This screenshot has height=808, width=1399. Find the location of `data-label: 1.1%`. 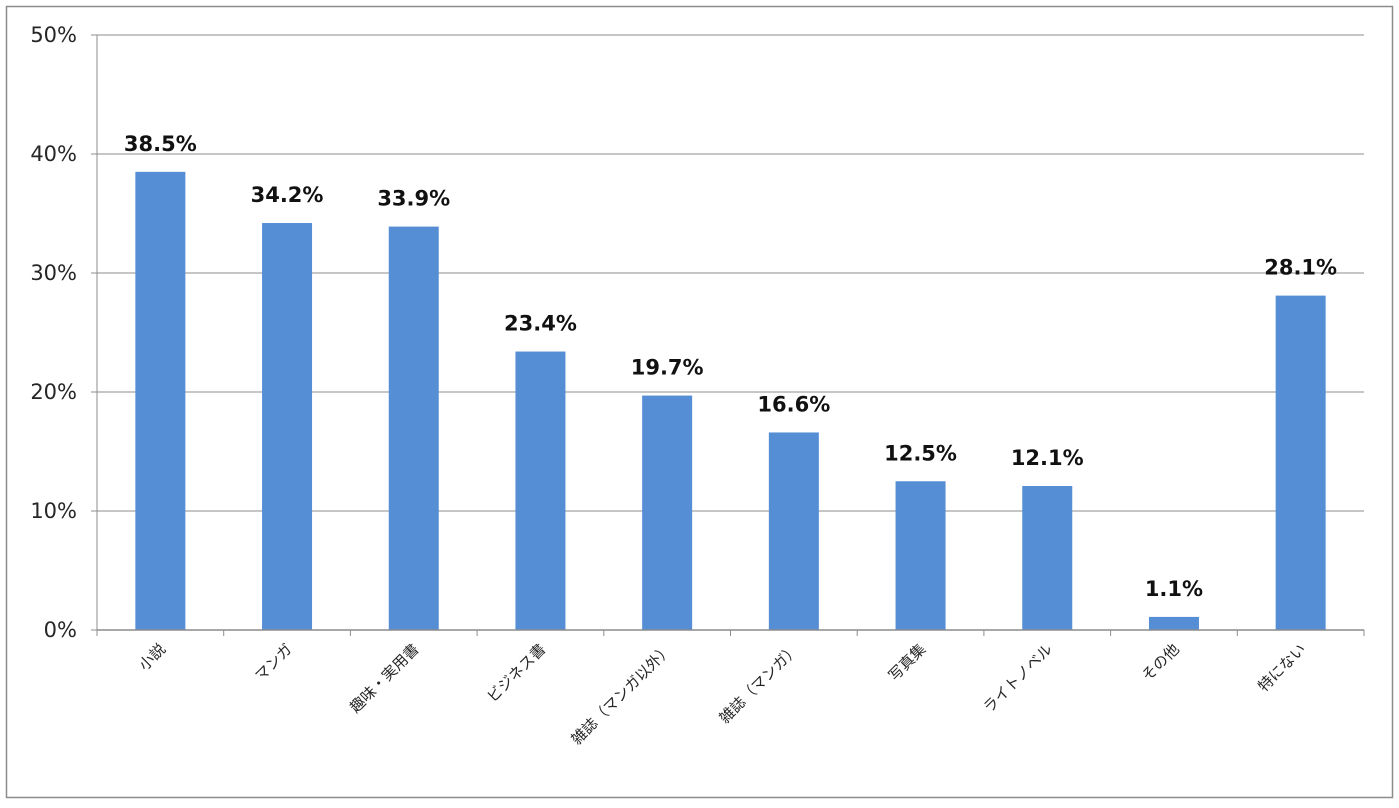

data-label: 1.1% is located at coordinates (1174, 589).